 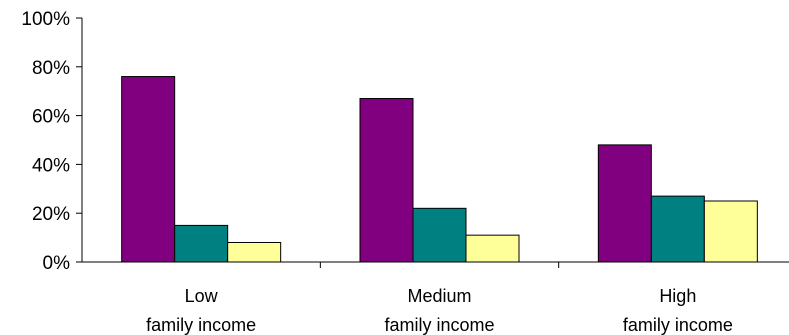 What do you see at coordinates (51, 214) in the screenshot?
I see `y-tick-label: 20%` at bounding box center [51, 214].